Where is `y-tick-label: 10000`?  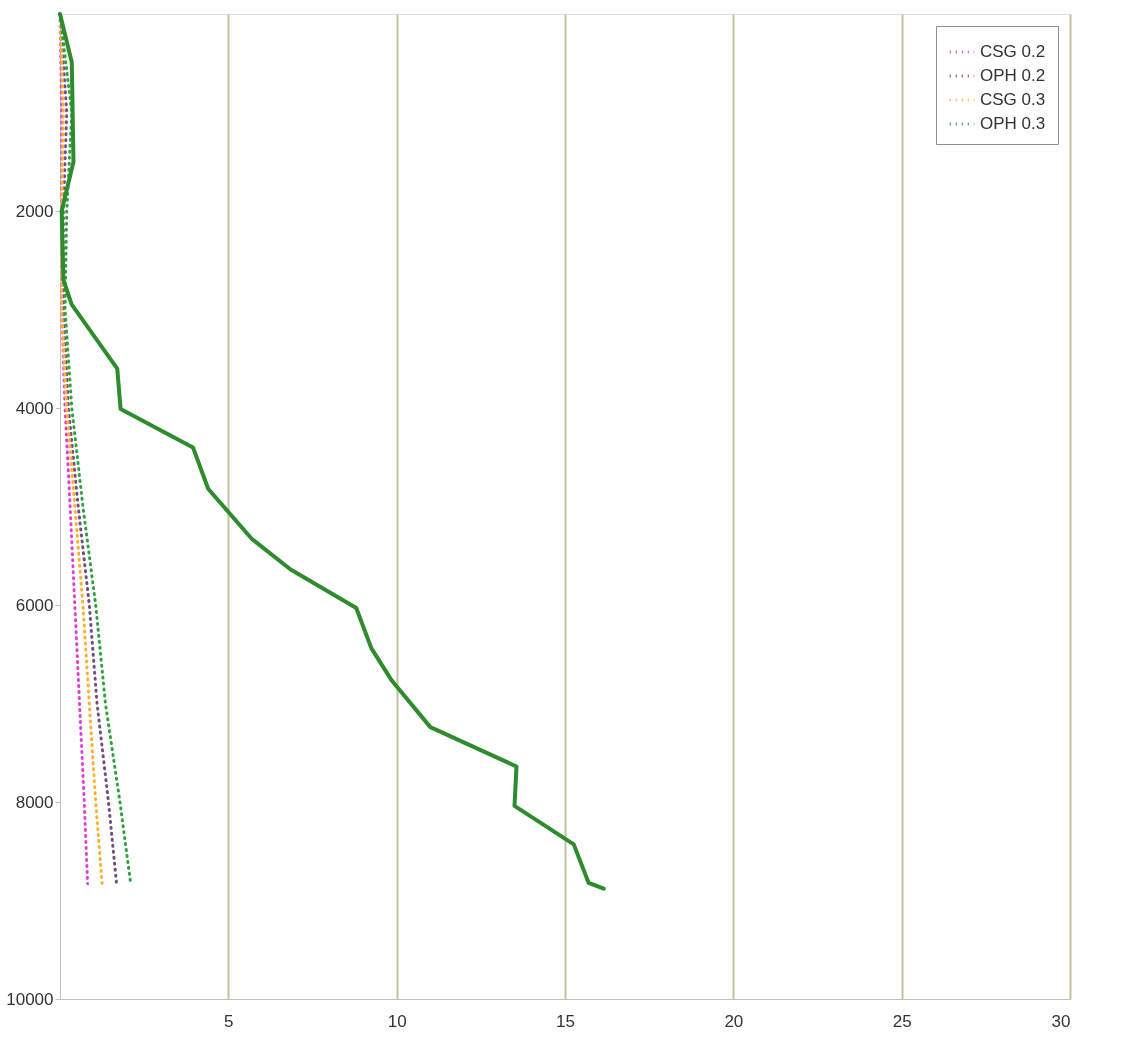
y-tick-label: 10000 is located at coordinates (30, 999).